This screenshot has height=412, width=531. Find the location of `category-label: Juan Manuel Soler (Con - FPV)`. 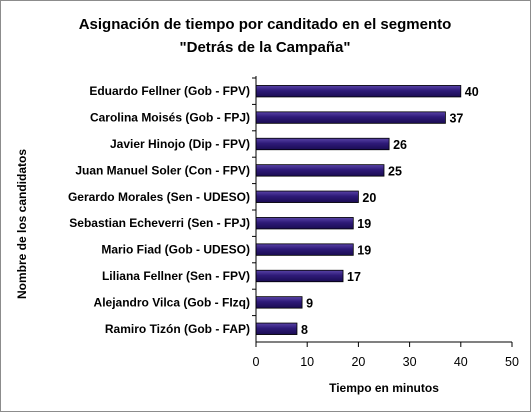

category-label: Juan Manuel Soler (Con - FPV) is located at coordinates (162, 170).